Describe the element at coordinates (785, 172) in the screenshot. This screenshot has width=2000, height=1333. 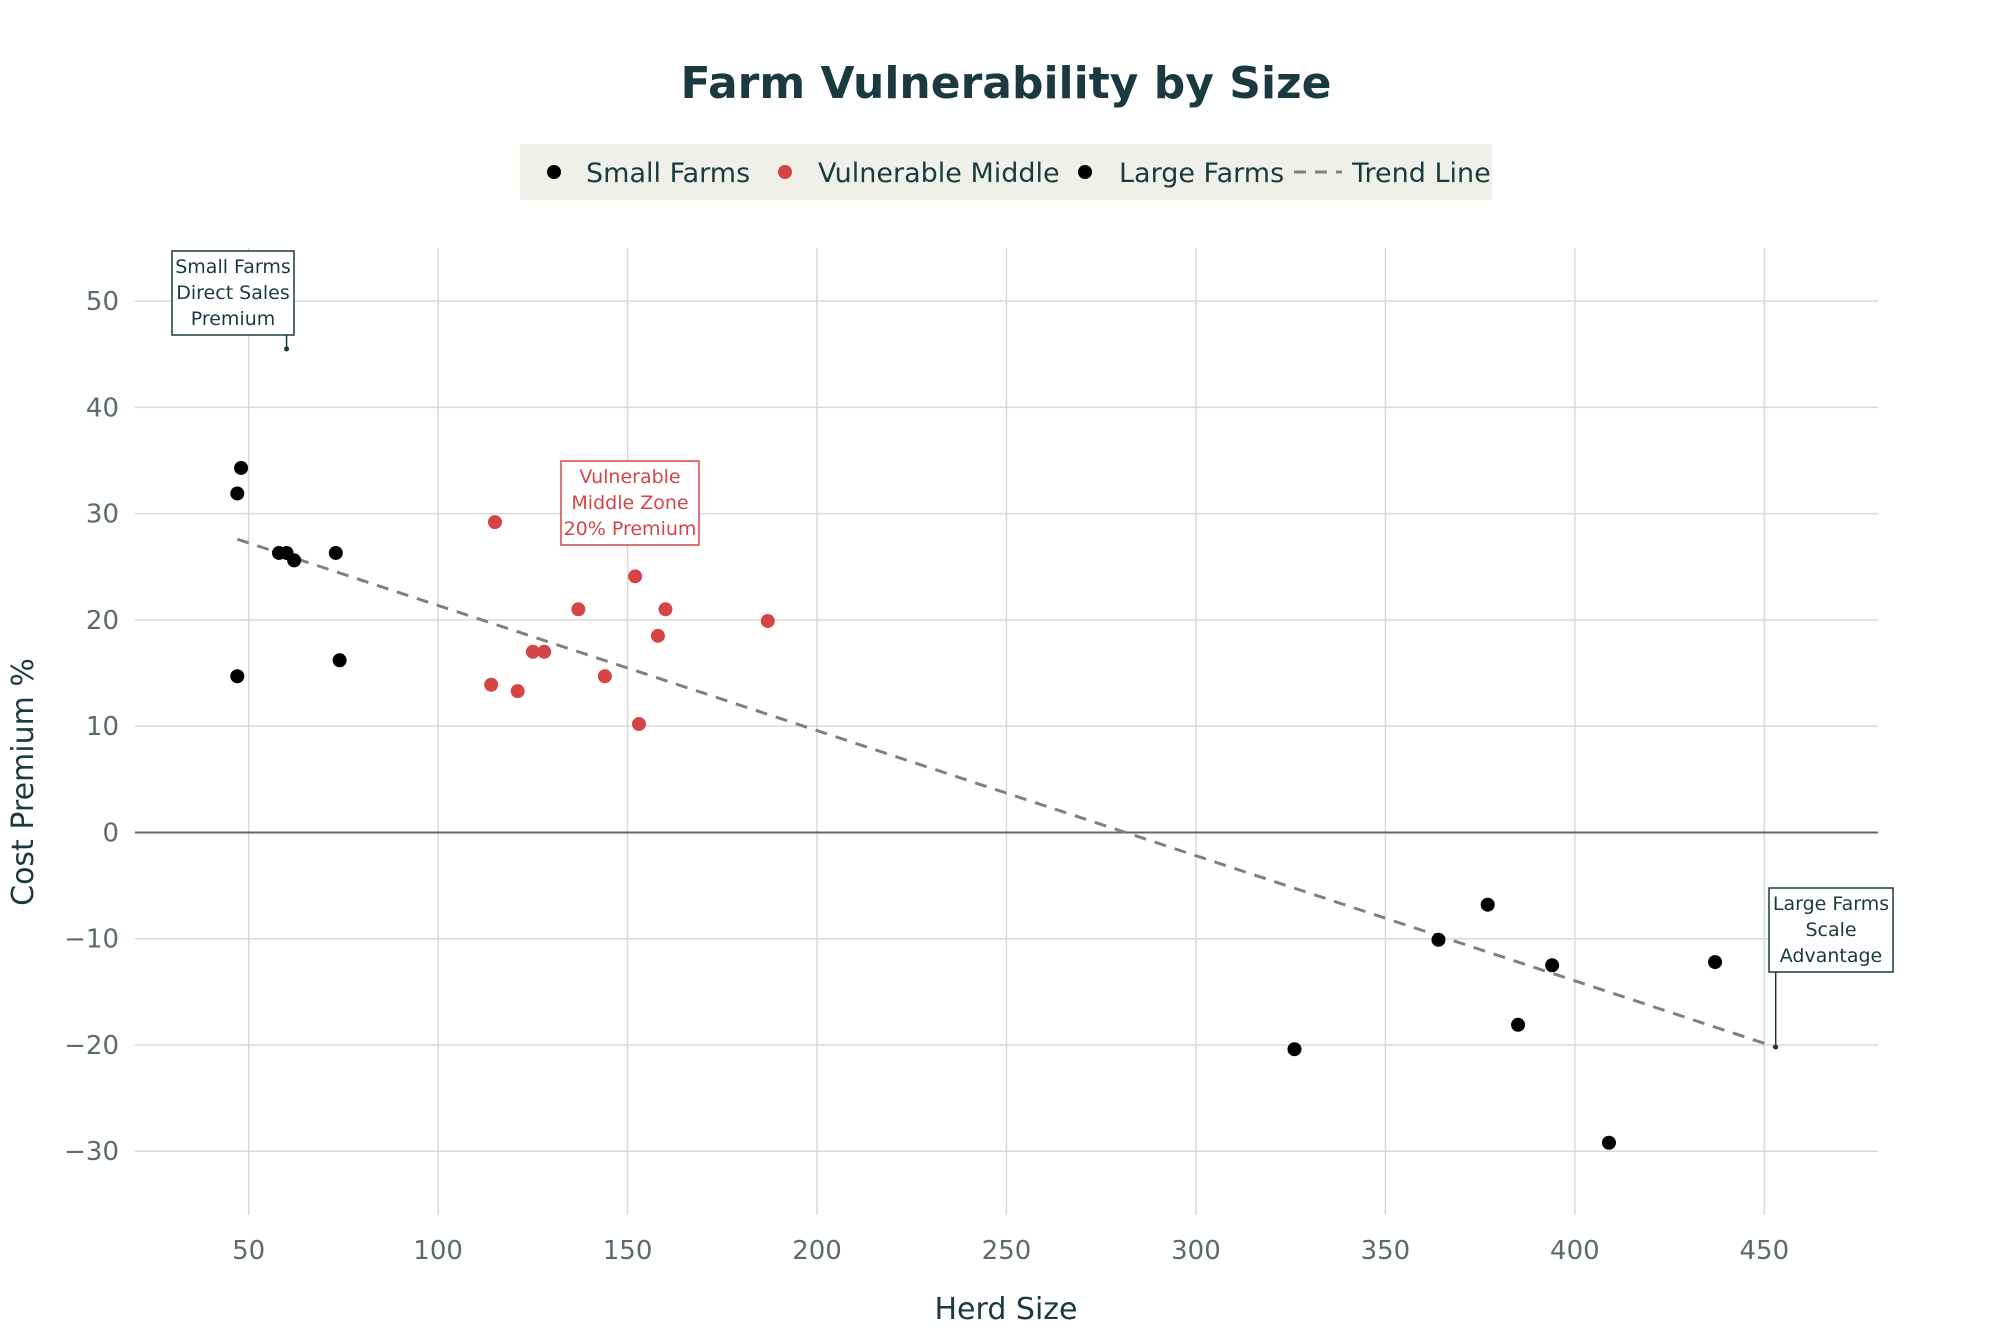
I see `legend-marker-vulnerable-middle` at that location.